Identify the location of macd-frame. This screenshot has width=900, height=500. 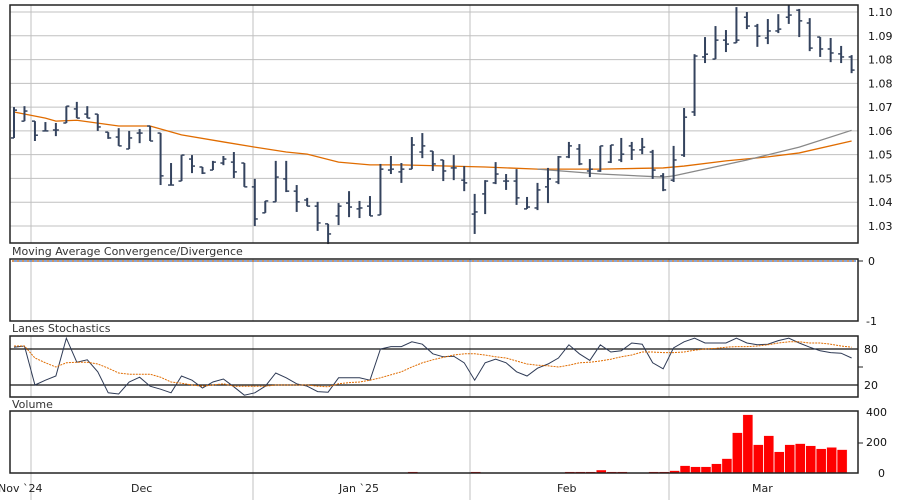
(434, 290).